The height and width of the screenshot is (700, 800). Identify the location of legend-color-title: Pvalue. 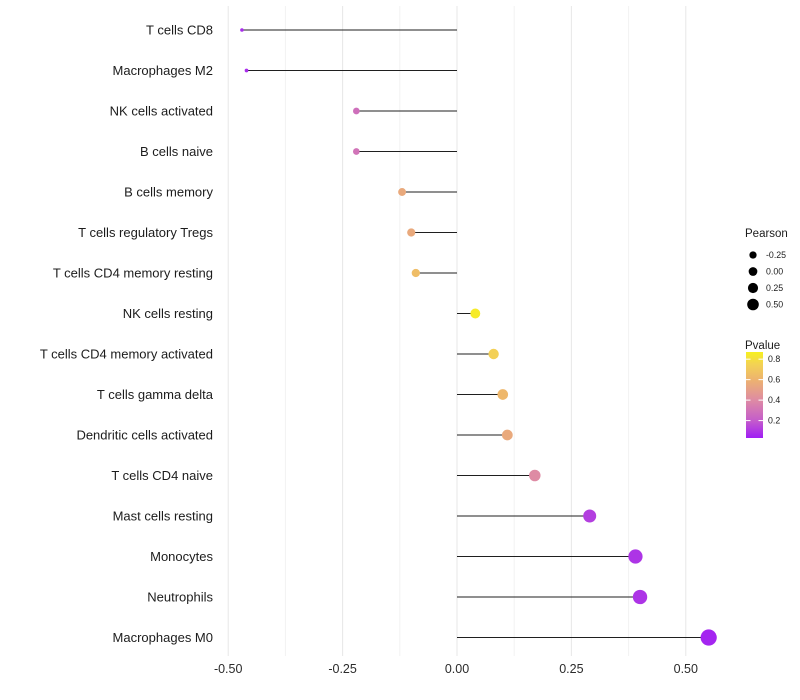
(762, 346).